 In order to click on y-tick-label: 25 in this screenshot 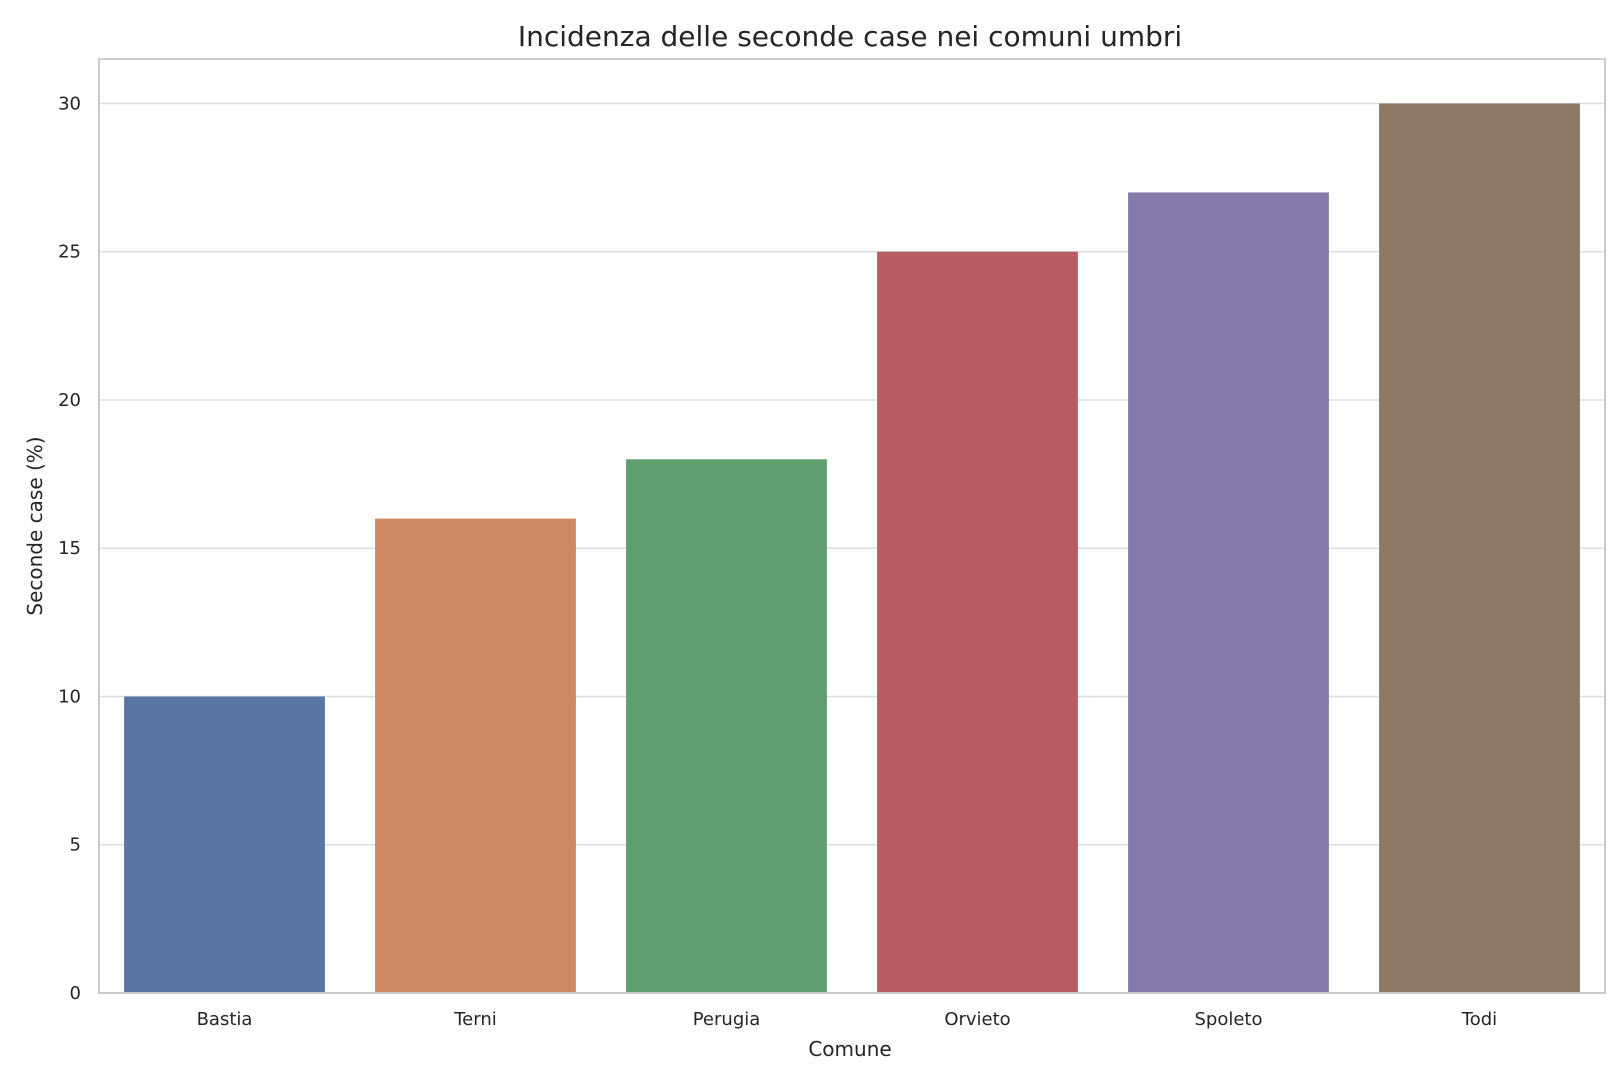, I will do `click(69, 252)`.